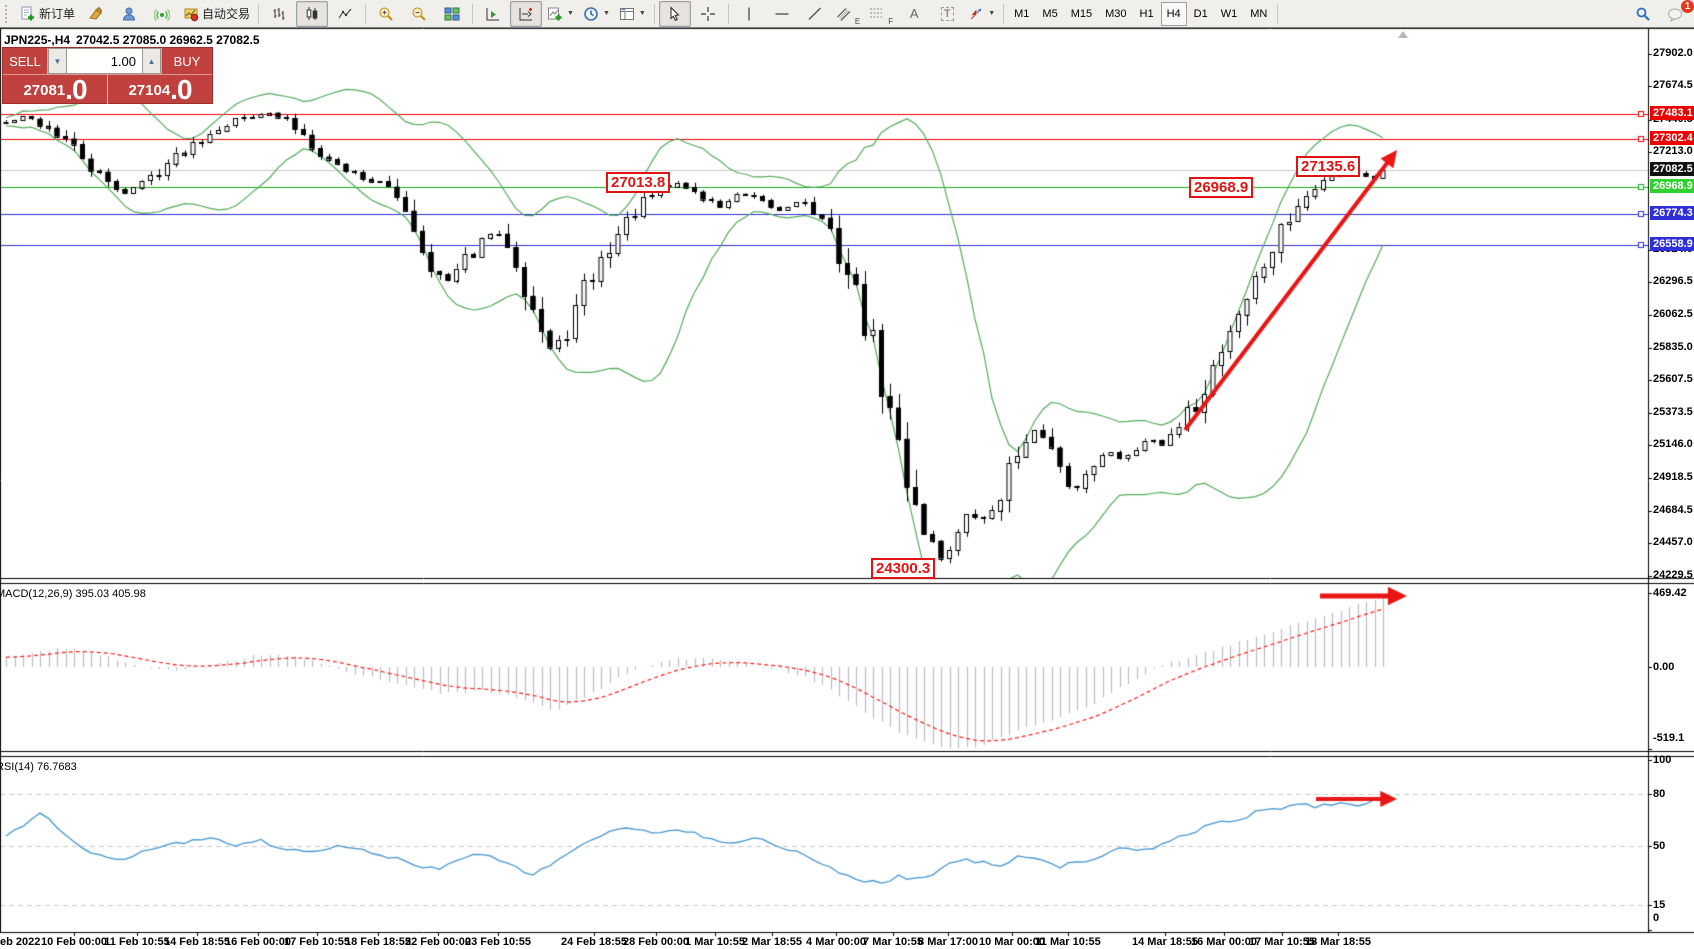  I want to click on price-badge-27302.4: 27302.4, so click(1672, 138).